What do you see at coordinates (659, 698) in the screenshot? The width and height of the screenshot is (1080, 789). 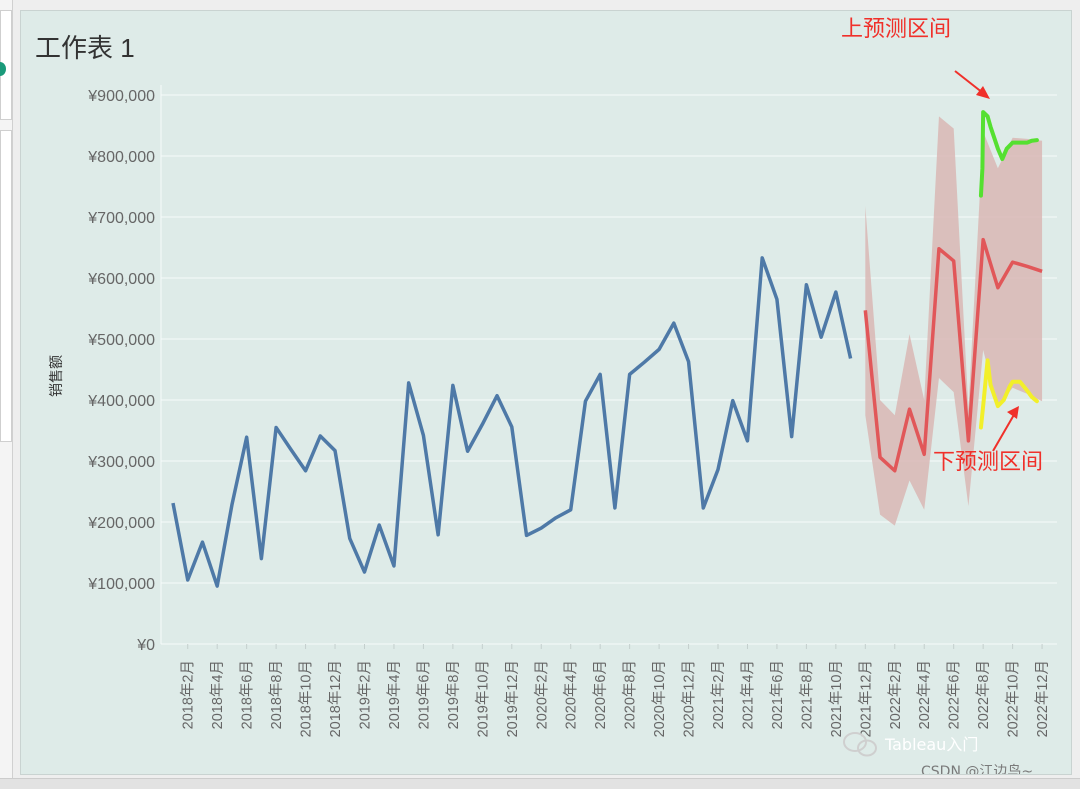 I see `x-tick-label: 2020年10月` at bounding box center [659, 698].